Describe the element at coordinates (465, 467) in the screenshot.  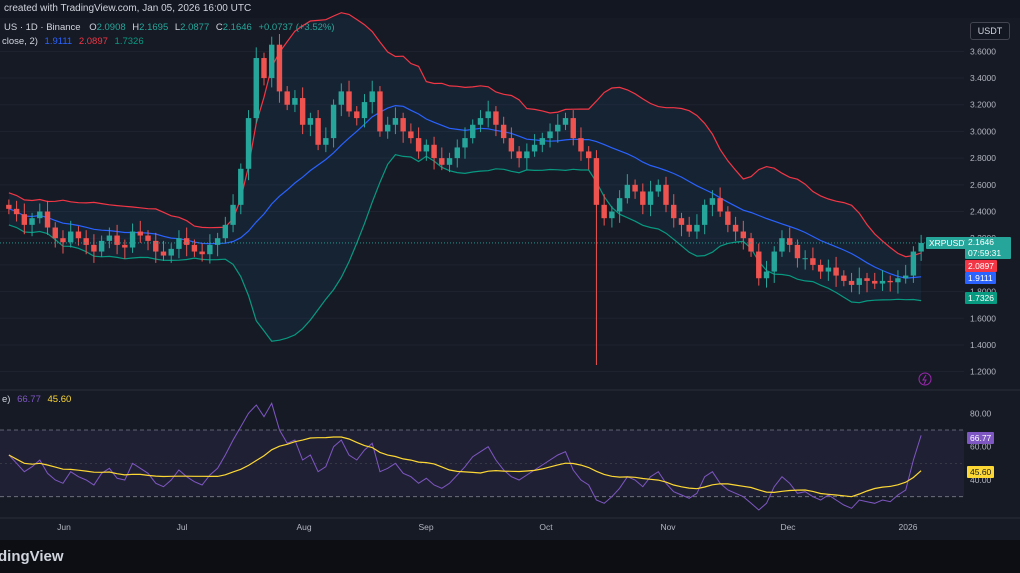
I see `rsi-ma-line` at that location.